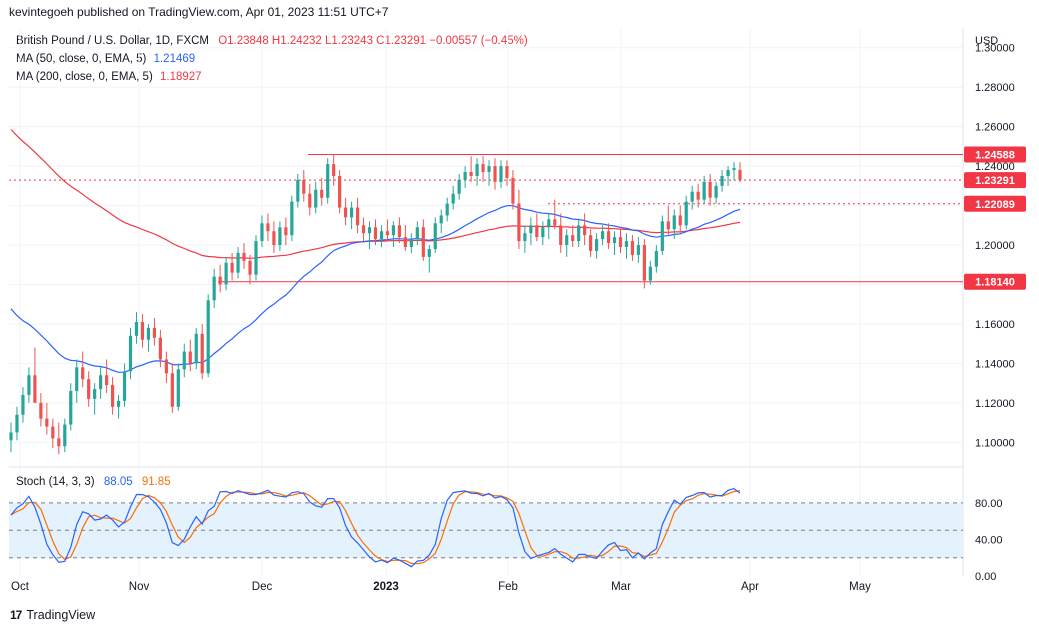 The image size is (1039, 634). What do you see at coordinates (995, 283) in the screenshot?
I see `price-label-text-3: 1.18140` at bounding box center [995, 283].